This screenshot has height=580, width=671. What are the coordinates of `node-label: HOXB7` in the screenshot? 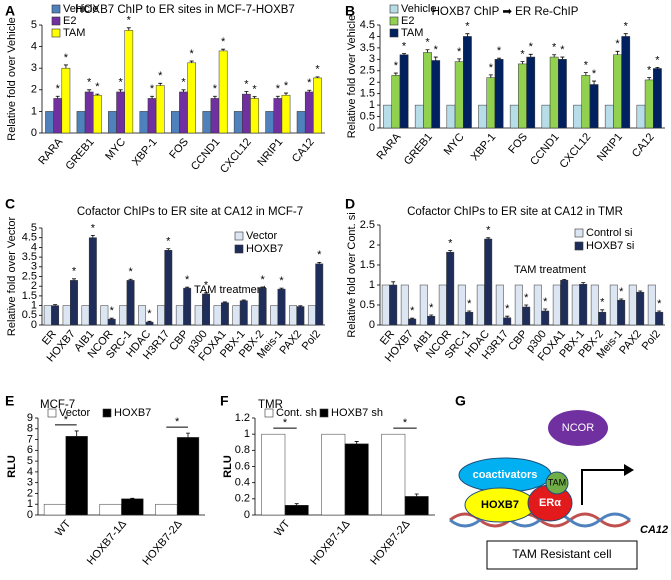 It's located at (500, 505).